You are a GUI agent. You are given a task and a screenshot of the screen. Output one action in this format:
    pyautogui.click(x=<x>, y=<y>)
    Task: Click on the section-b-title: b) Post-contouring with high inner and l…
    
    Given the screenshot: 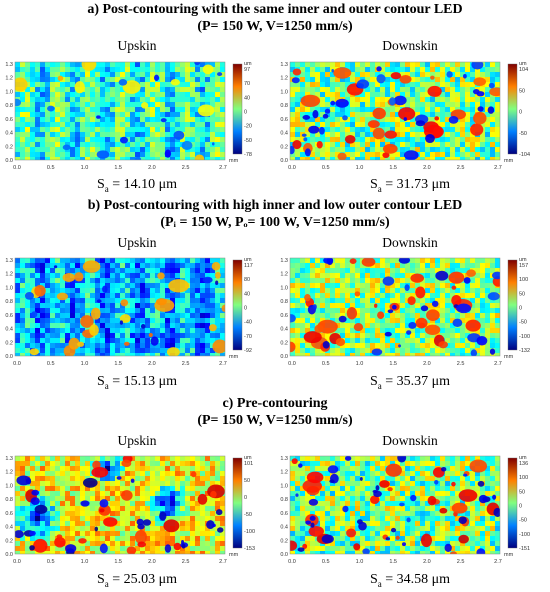 What is the action you would take?
    pyautogui.click(x=275, y=205)
    